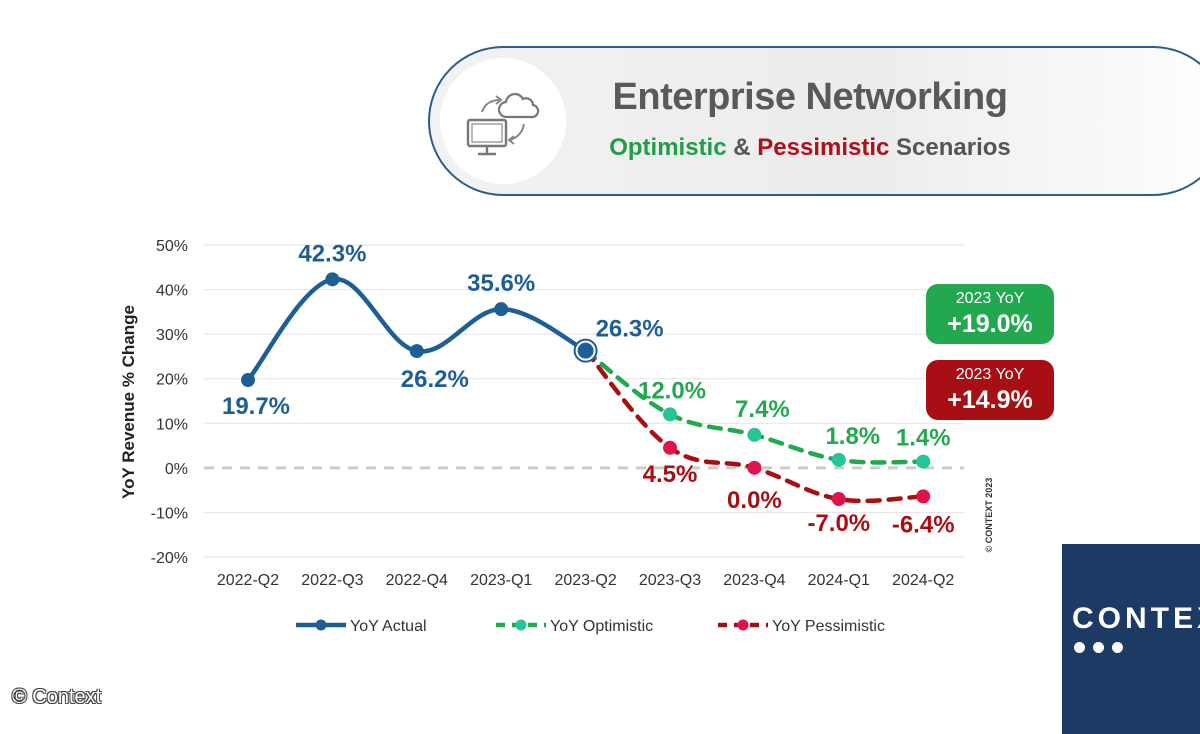 Image resolution: width=1200 pixels, height=734 pixels. What do you see at coordinates (923, 580) in the screenshot?
I see `x-tick-label: 2024-Q2` at bounding box center [923, 580].